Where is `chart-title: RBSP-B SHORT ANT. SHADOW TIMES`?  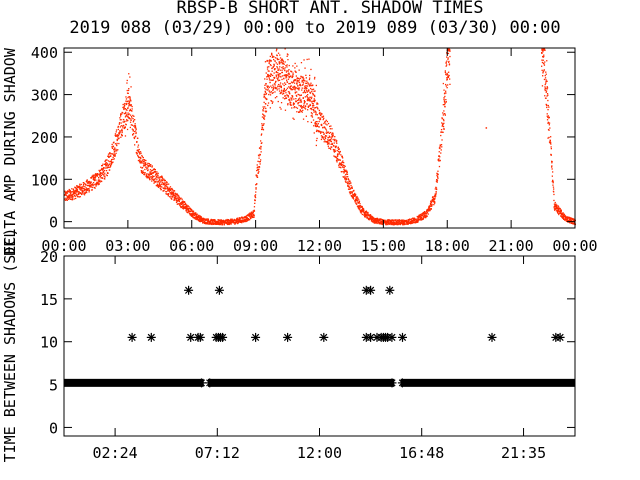 chart-title: RBSP-B SHORT ANT. SHADOW TIMES is located at coordinates (329, 9).